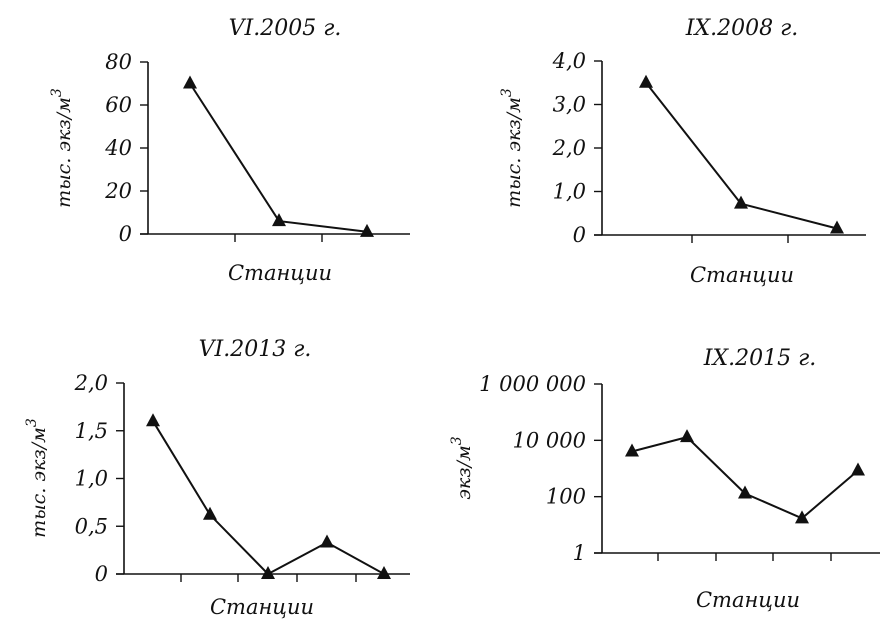 This screenshot has height=621, width=881. I want to click on y-tick-label: 0,5, so click(91, 526).